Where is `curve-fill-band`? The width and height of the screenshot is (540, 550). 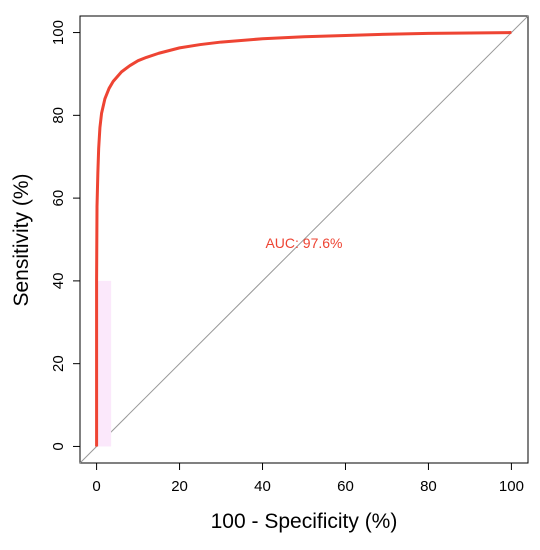 curve-fill-band is located at coordinates (104, 363).